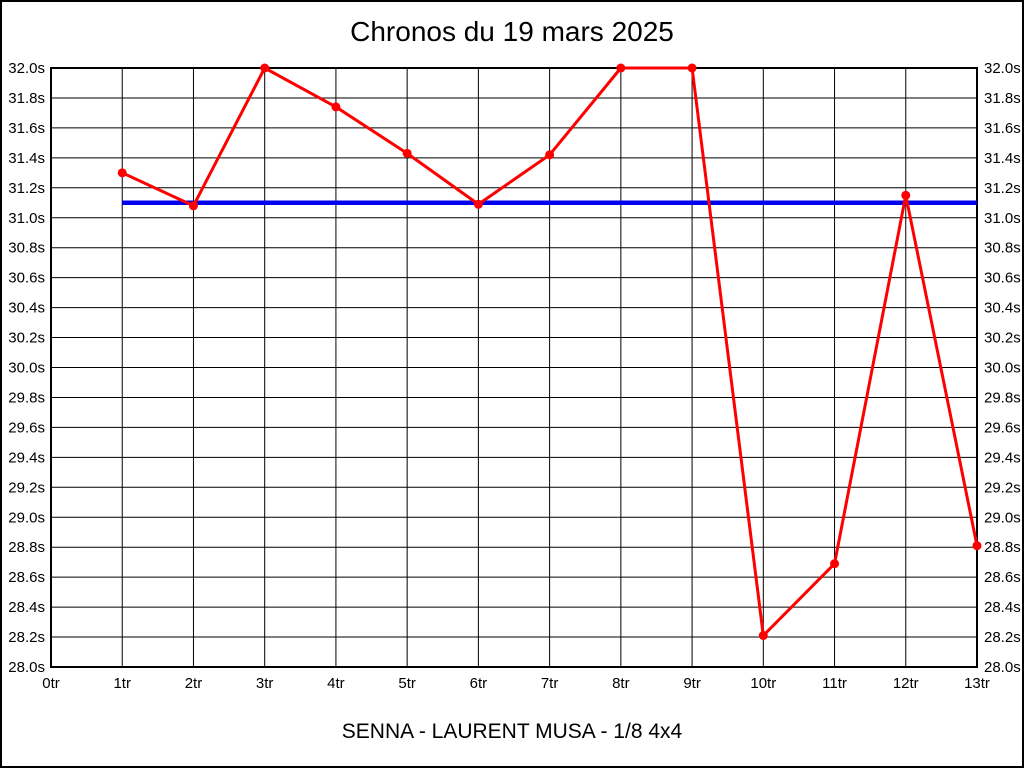  Describe the element at coordinates (1002, 397) in the screenshot. I see `y-axis-label-right: 29.8s` at that location.